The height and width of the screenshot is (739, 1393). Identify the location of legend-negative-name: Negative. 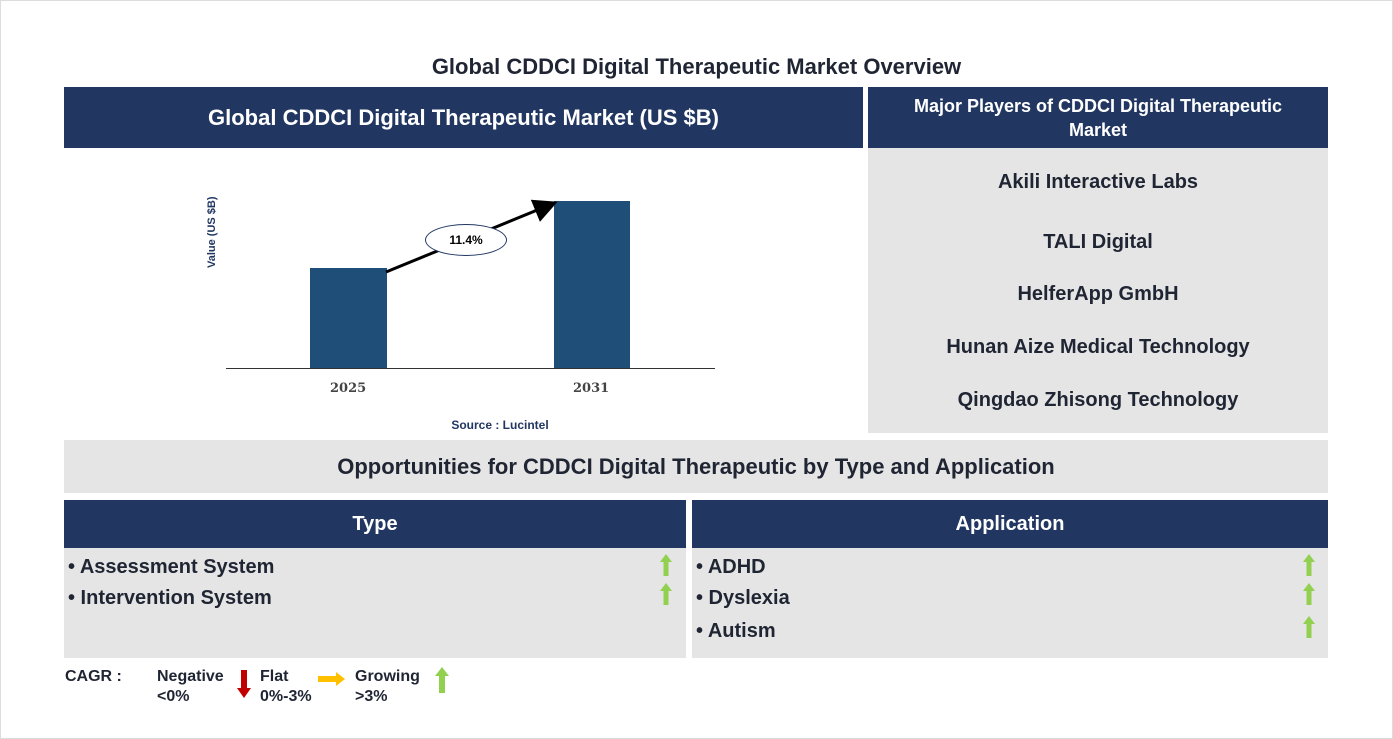
(190, 676).